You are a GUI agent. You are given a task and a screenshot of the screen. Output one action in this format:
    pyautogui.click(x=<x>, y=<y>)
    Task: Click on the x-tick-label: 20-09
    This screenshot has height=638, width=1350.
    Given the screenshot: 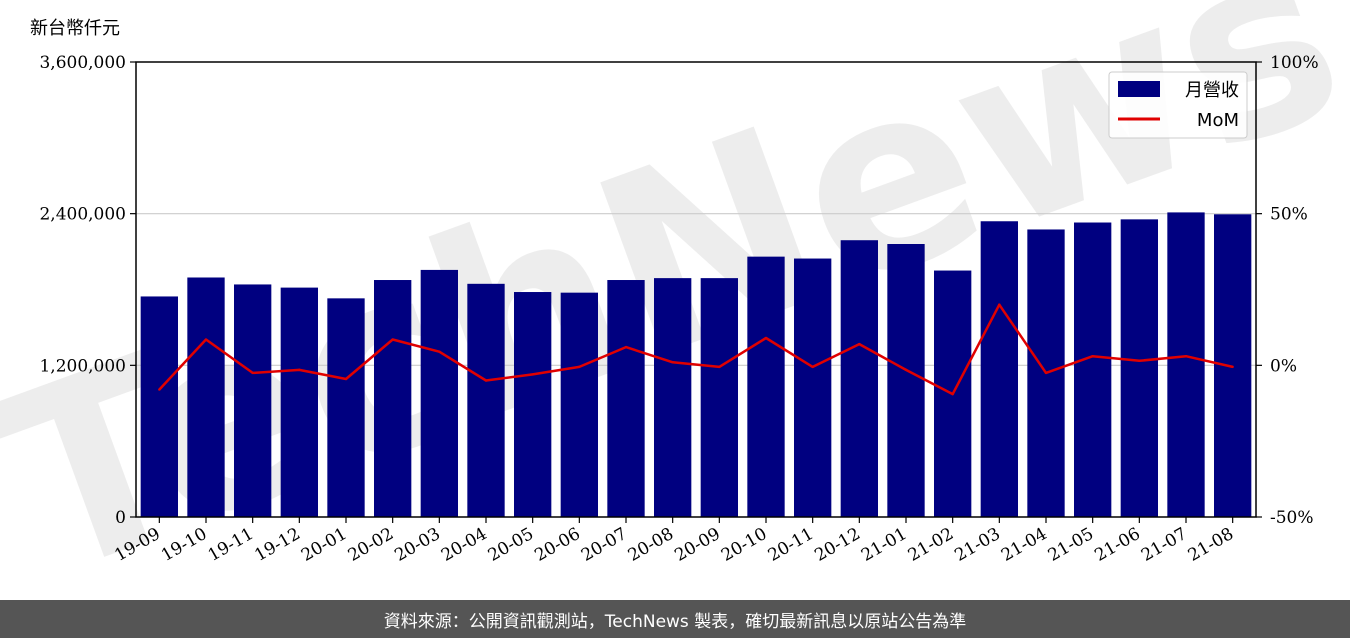 What is the action you would take?
    pyautogui.click(x=697, y=545)
    